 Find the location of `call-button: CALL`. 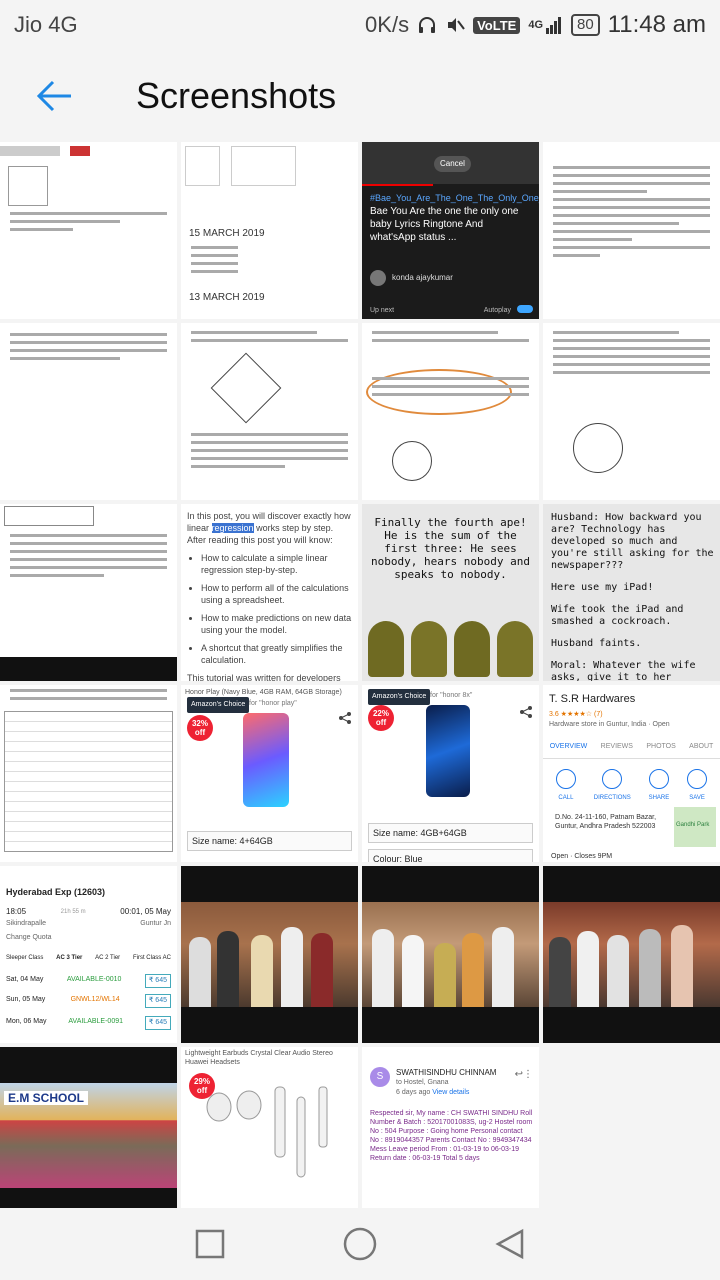

call-button: CALL is located at coordinates (565, 786).